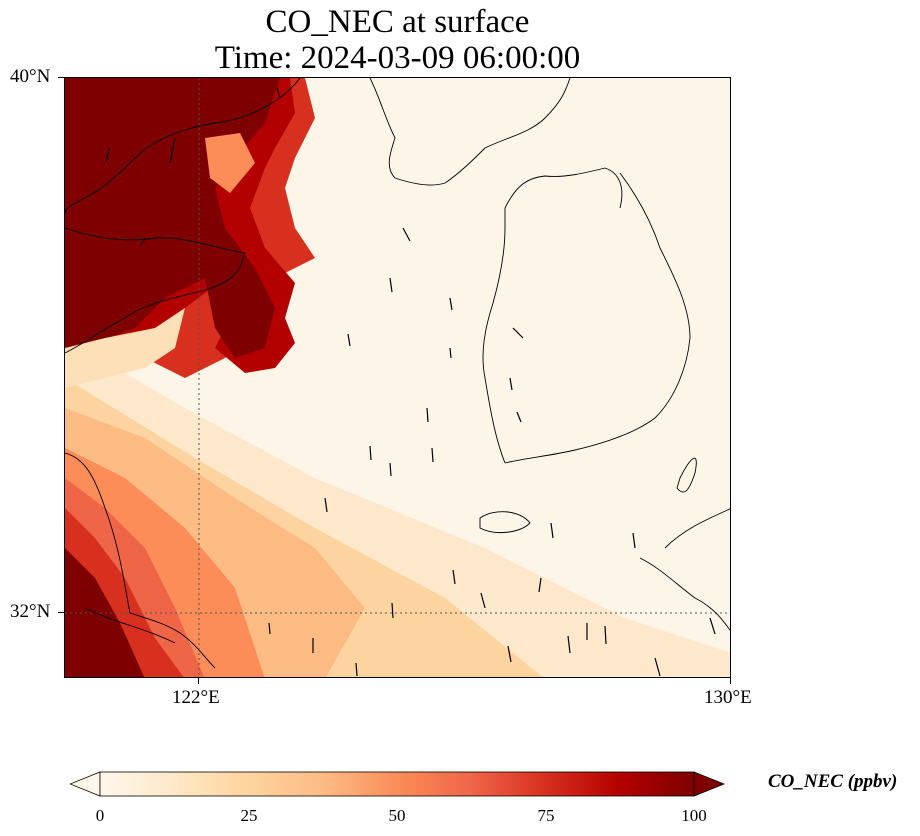 Image resolution: width=920 pixels, height=836 pixels. Describe the element at coordinates (709, 784) in the screenshot. I see `colorbar-extend-max` at that location.